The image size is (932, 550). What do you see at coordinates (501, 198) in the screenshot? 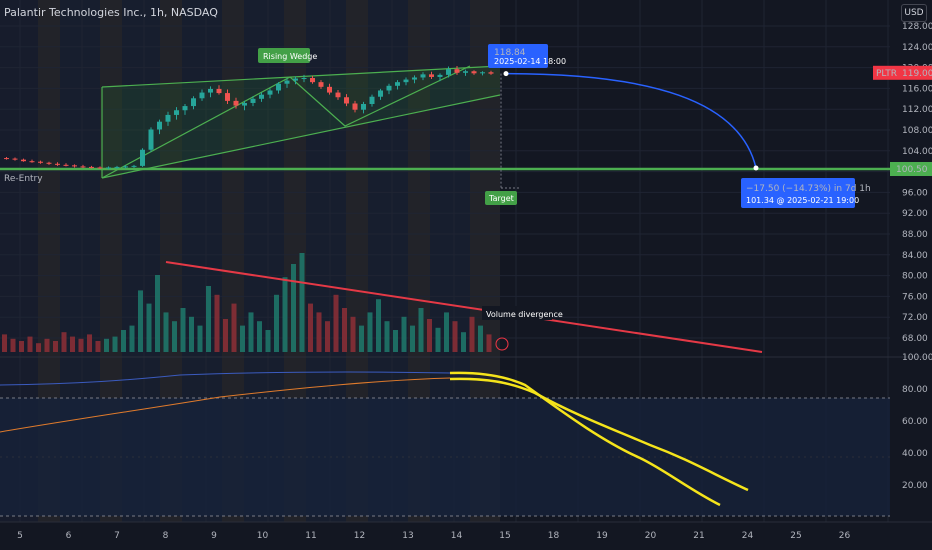
I see `target-label-box` at bounding box center [501, 198].